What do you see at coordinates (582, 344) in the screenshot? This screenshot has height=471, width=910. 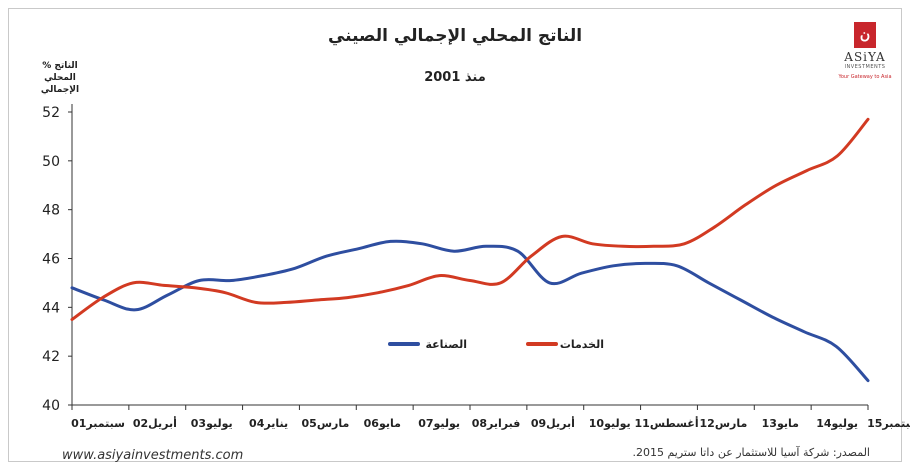 I see `legend-label-services: الخدمات` at bounding box center [582, 344].